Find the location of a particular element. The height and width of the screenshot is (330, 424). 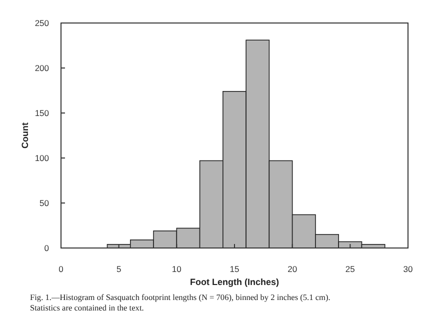

y-tick-label: 150 is located at coordinates (42, 113).